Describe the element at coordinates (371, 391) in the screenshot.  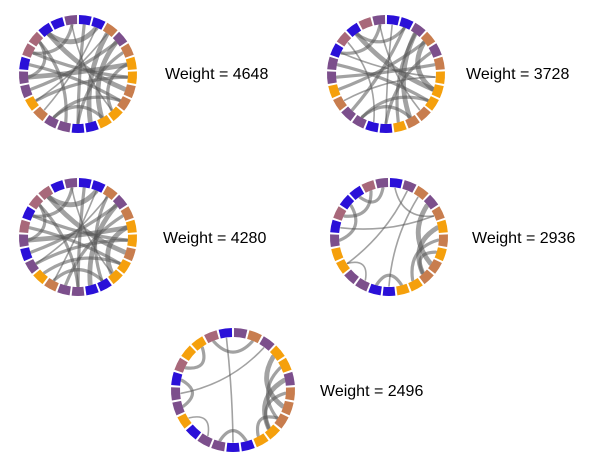
I see `weight-label: Weight = 2496` at that location.